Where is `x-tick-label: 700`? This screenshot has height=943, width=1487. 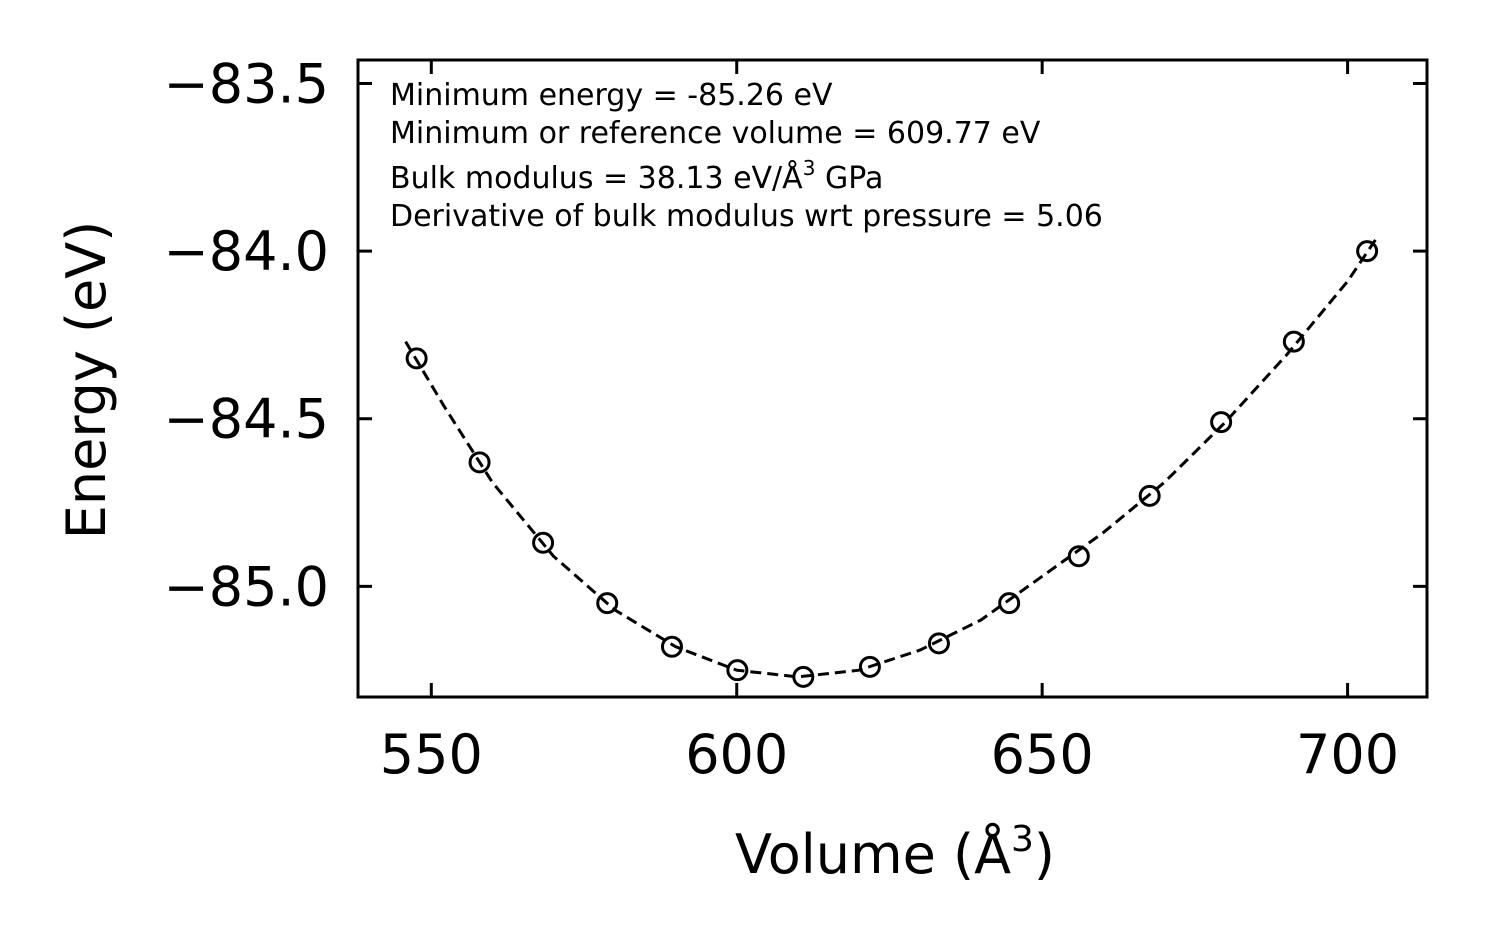
x-tick-label: 700 is located at coordinates (1347, 754).